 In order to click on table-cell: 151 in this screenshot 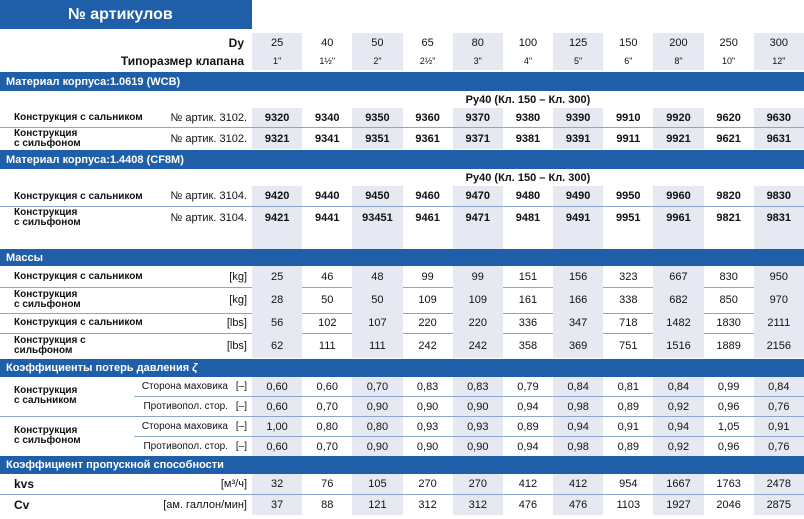, I will do `click(528, 276)`.